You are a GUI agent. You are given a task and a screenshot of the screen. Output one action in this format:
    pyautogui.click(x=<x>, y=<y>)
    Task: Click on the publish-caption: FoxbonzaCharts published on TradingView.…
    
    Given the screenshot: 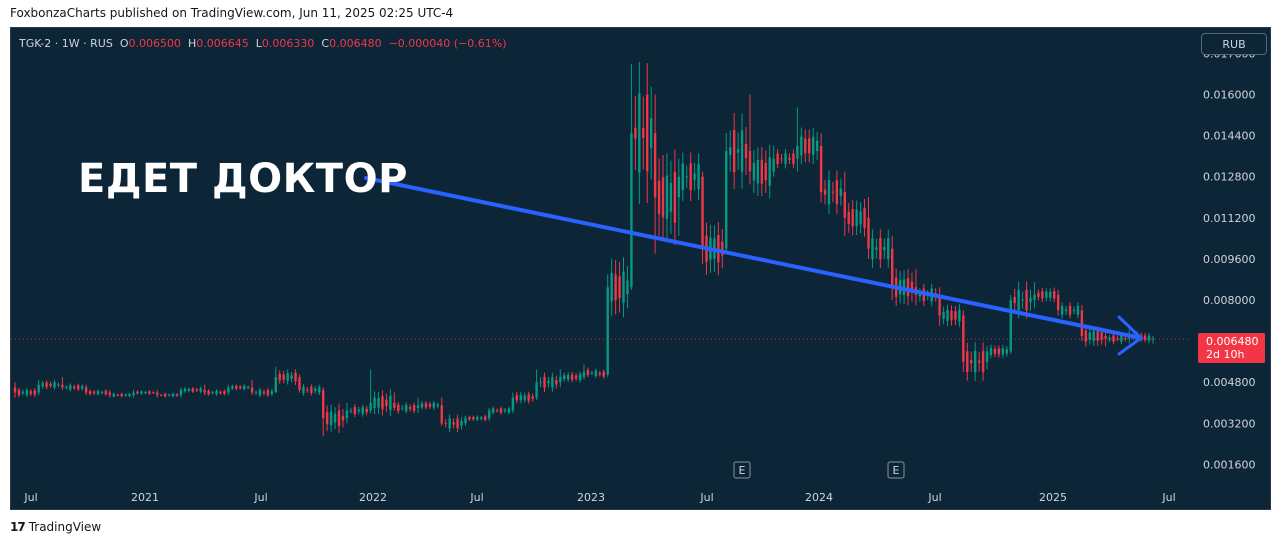 What is the action you would take?
    pyautogui.click(x=232, y=13)
    